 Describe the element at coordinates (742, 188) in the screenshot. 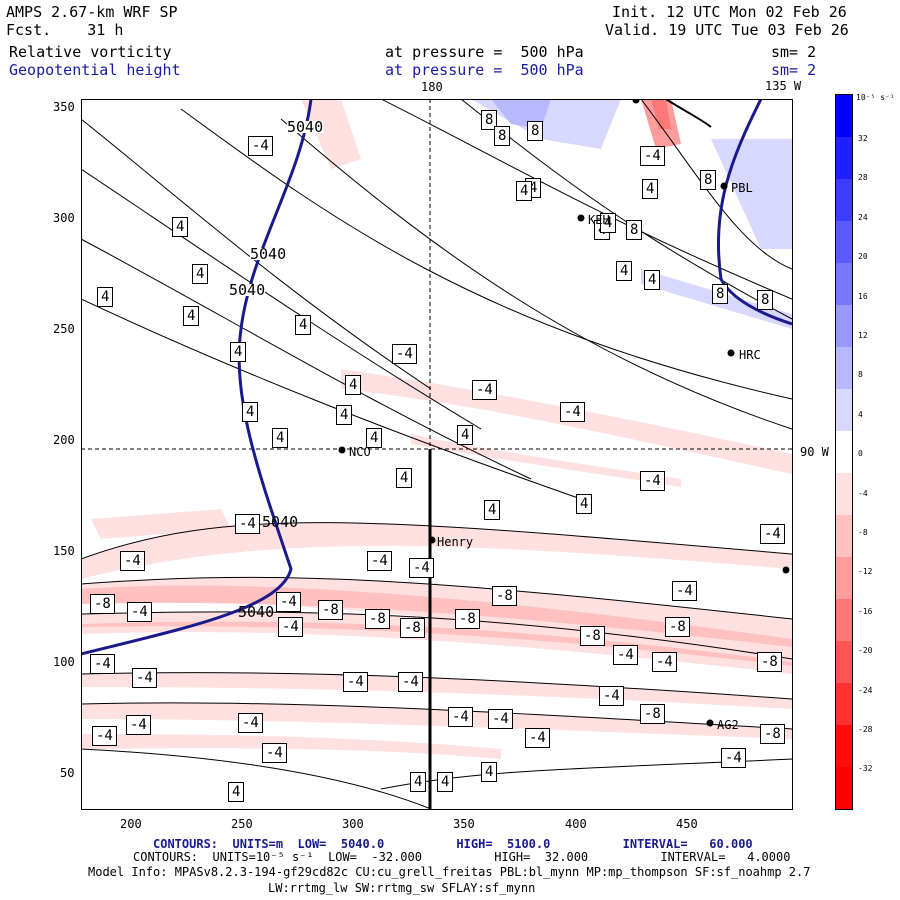

I see `station-label-pbl: PBL` at that location.